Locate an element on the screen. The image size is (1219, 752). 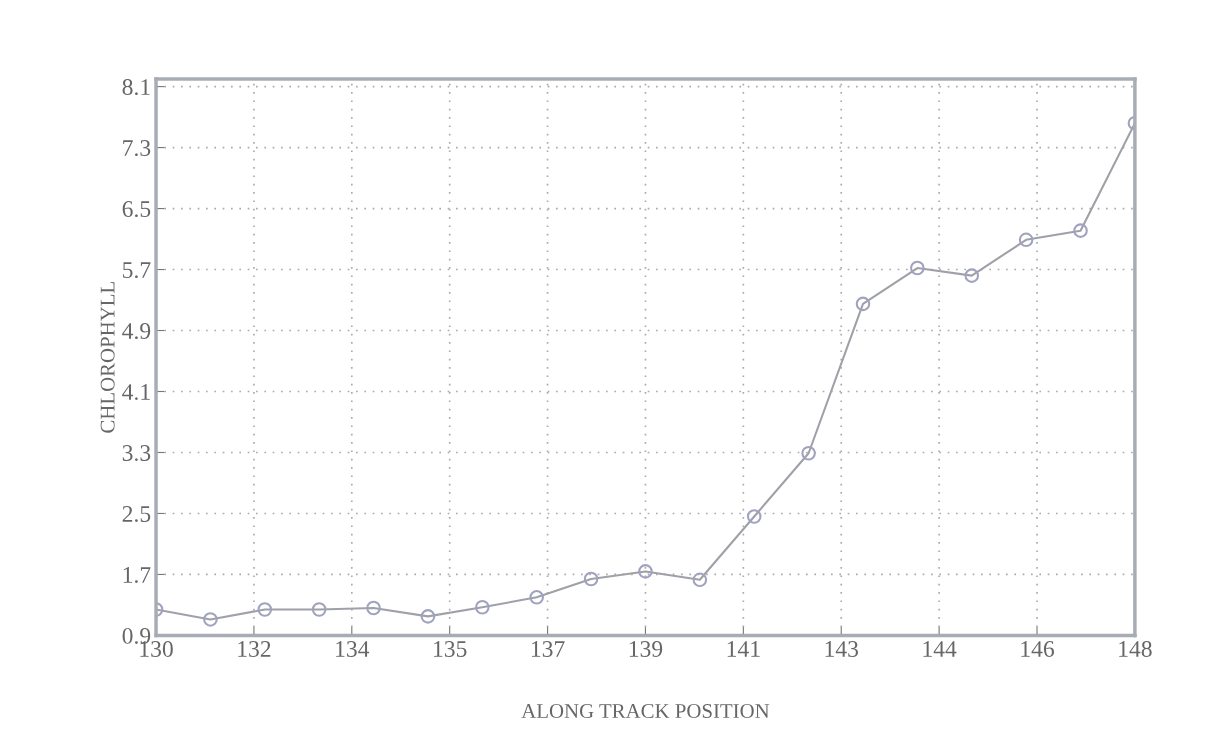
x-tick-label: 132 is located at coordinates (254, 649).